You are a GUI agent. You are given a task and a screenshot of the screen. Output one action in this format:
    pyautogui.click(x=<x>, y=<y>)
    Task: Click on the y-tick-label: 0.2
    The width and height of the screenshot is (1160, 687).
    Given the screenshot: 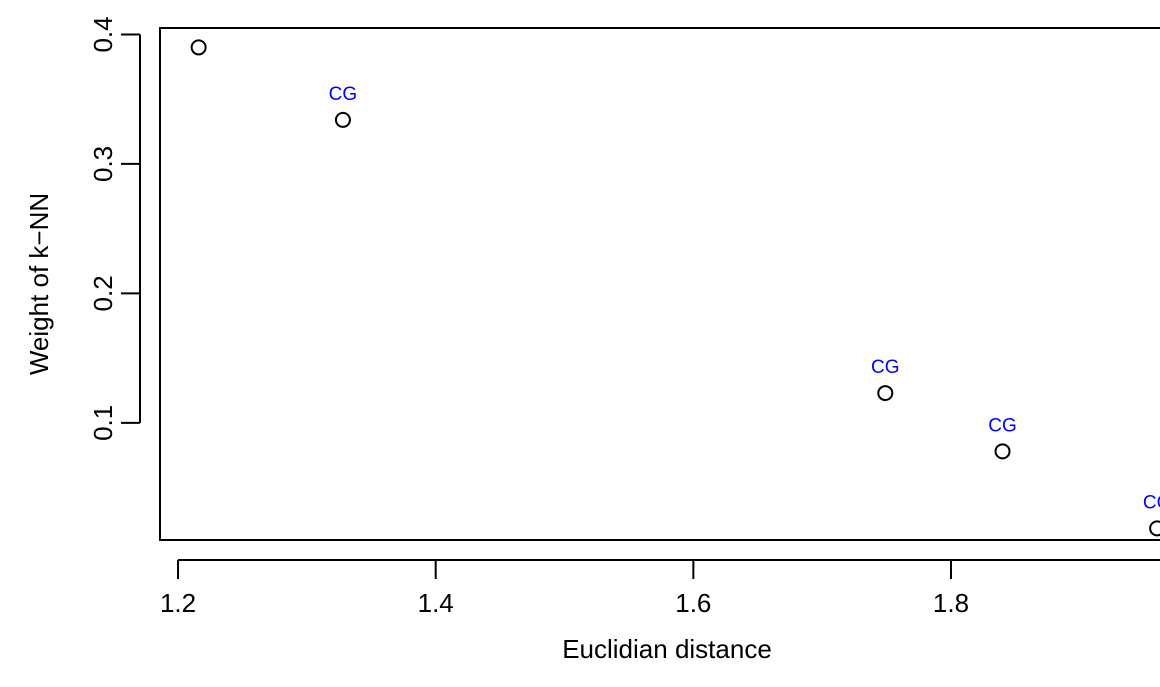 What is the action you would take?
    pyautogui.click(x=103, y=293)
    